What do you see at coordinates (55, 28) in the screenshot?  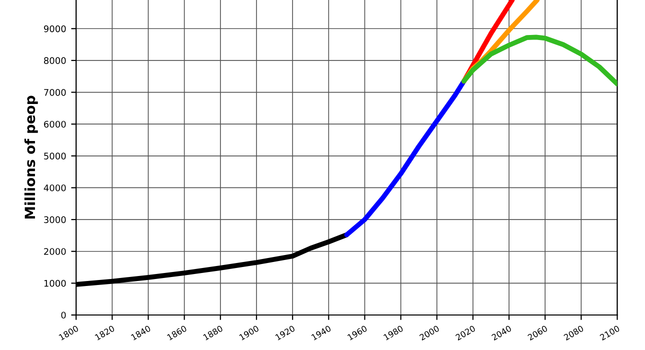 I see `y-tick-label: 9000` at bounding box center [55, 28].